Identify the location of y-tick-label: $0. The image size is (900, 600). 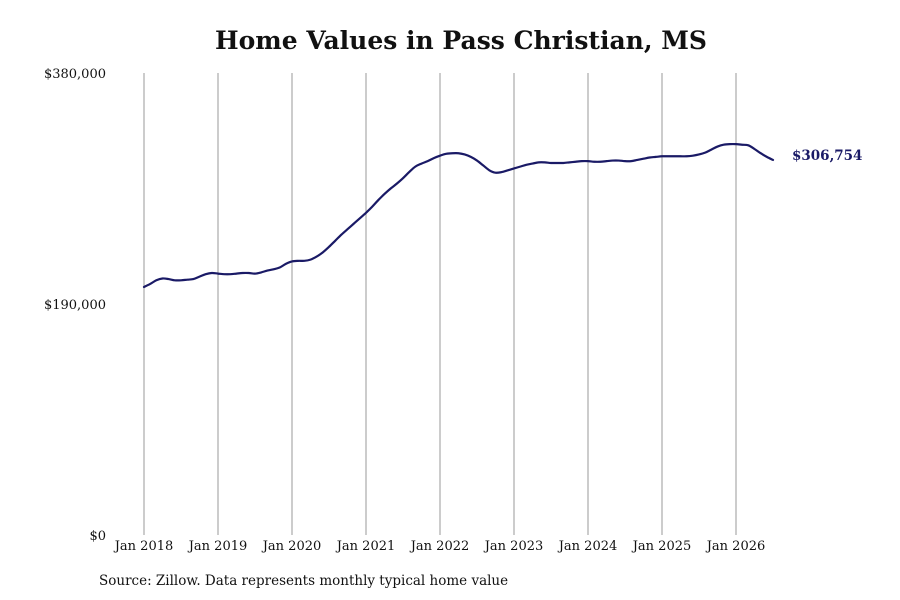
(97, 536).